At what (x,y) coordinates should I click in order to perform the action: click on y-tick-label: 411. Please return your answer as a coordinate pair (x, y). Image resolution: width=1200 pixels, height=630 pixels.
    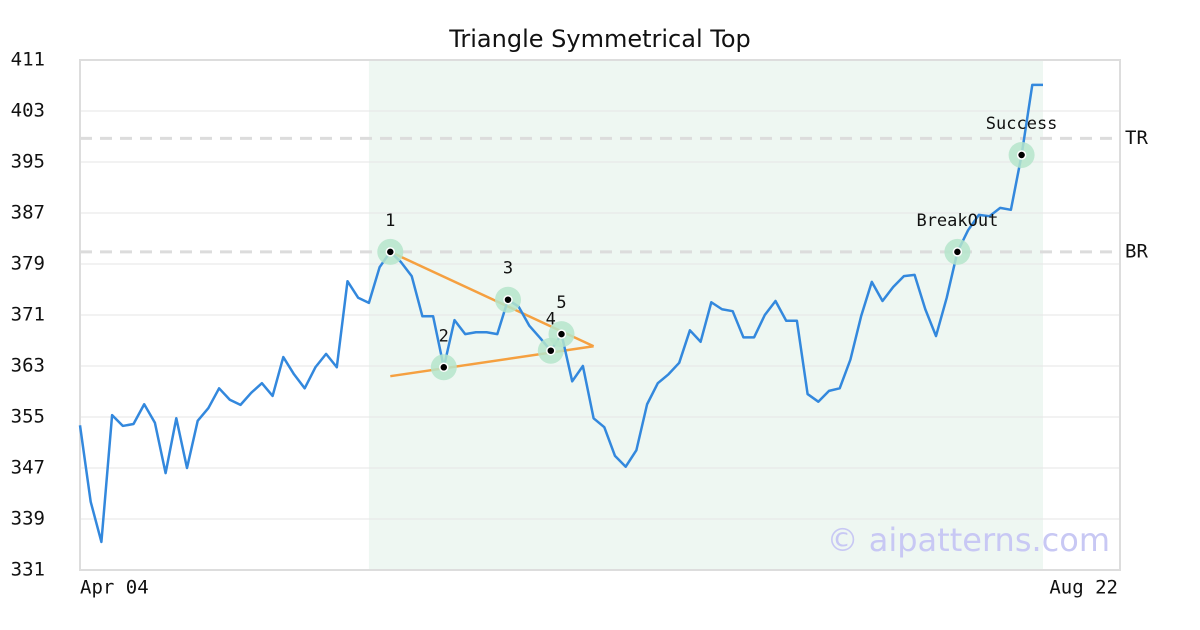
    Looking at the image, I should click on (28, 60).